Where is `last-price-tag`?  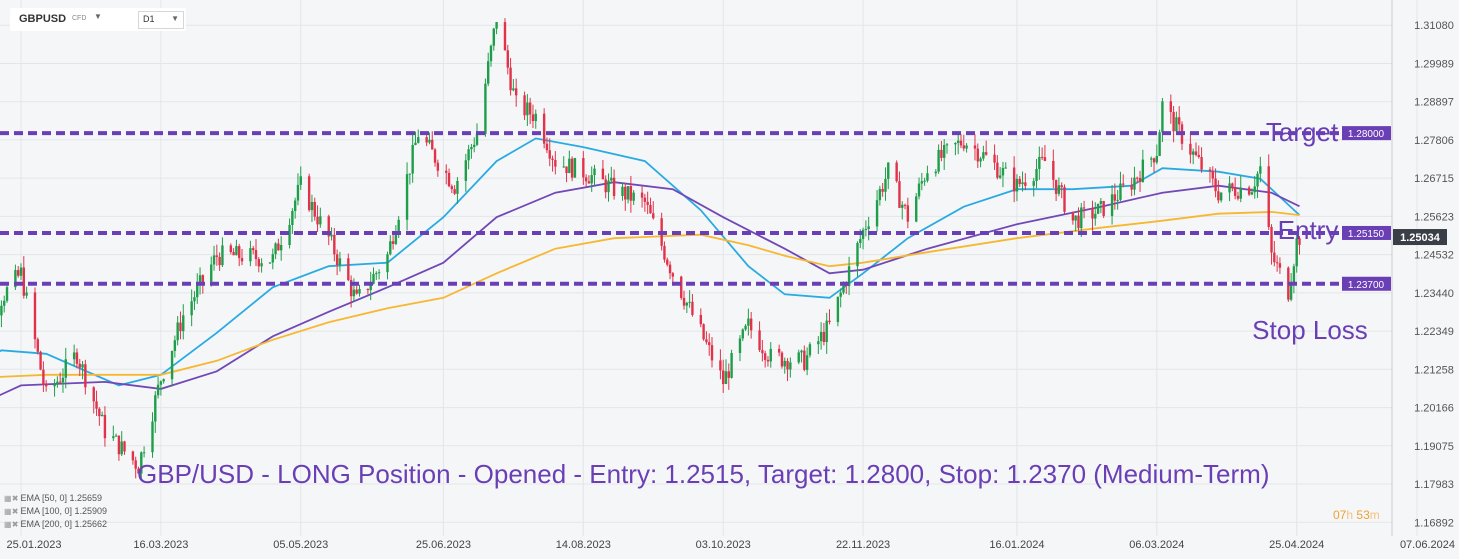 last-price-tag is located at coordinates (1420, 237).